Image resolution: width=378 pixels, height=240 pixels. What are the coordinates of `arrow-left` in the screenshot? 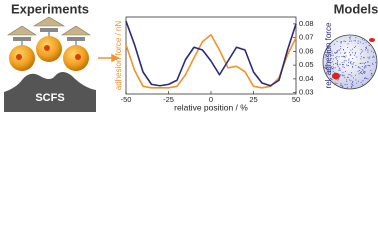 It's located at (109, 58).